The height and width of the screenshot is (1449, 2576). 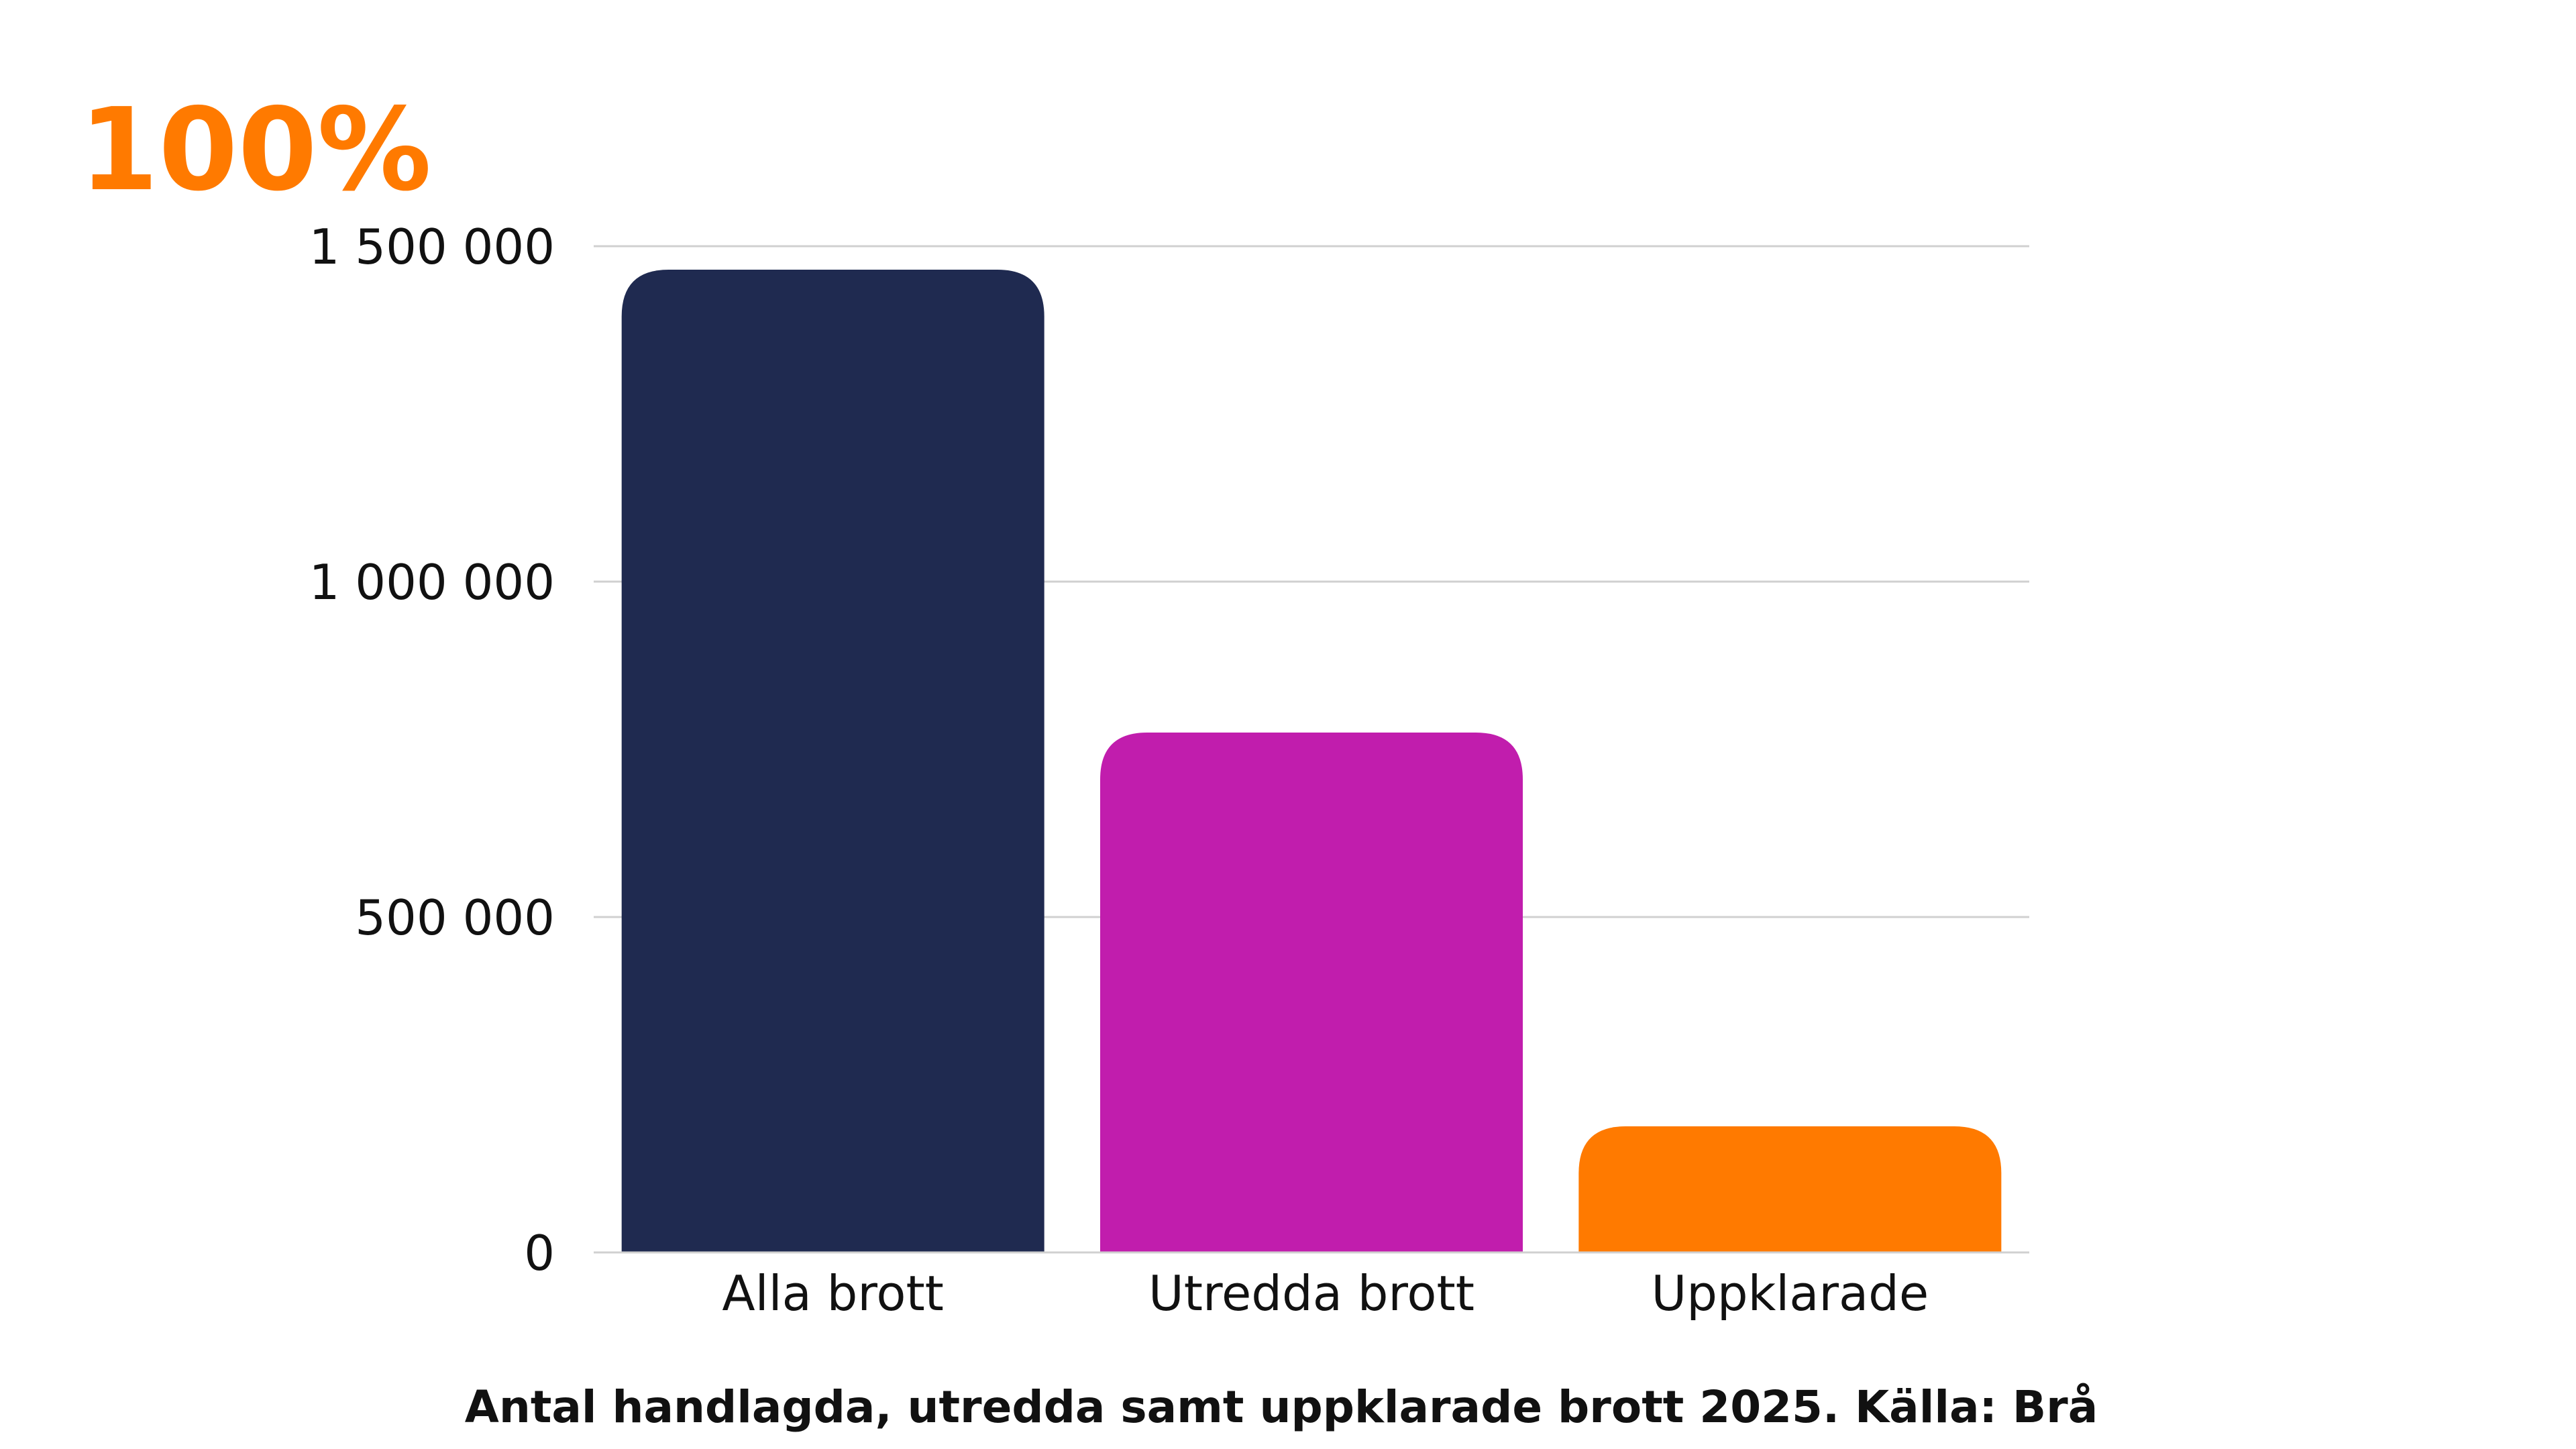 I want to click on logo-text: 100%, so click(x=255, y=150).